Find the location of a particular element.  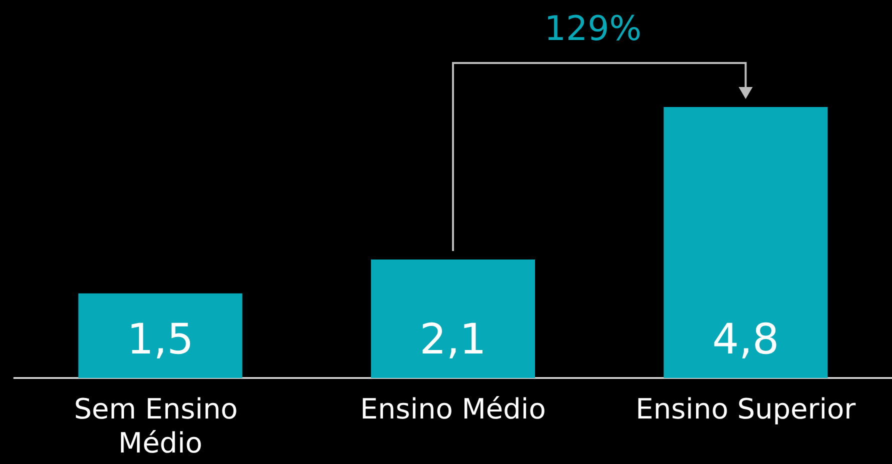

data-label: 4,8 is located at coordinates (746, 339).